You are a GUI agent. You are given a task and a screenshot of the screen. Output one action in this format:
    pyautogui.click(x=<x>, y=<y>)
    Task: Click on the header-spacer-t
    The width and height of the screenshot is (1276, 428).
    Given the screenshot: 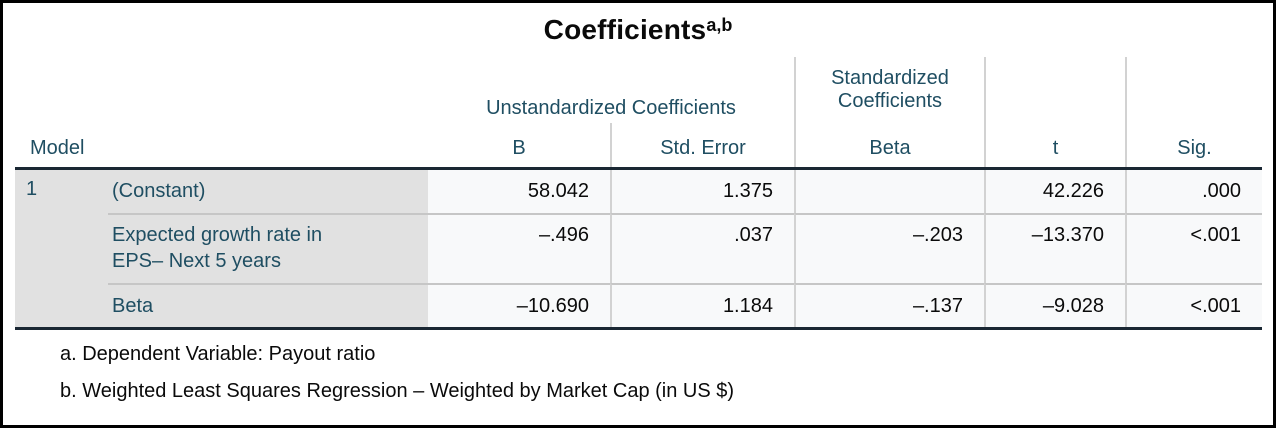 What is the action you would take?
    pyautogui.click(x=1054, y=90)
    